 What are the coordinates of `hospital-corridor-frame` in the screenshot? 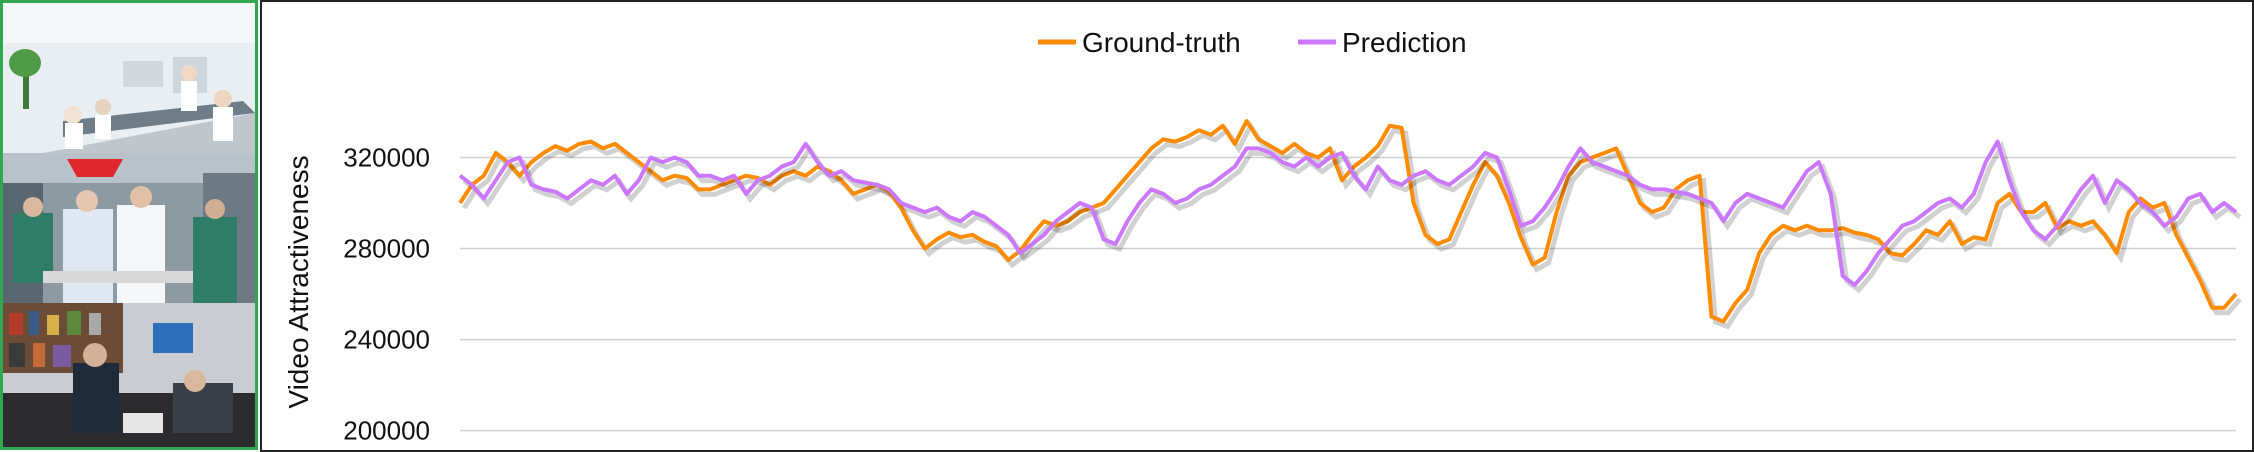 It's located at (129, 228).